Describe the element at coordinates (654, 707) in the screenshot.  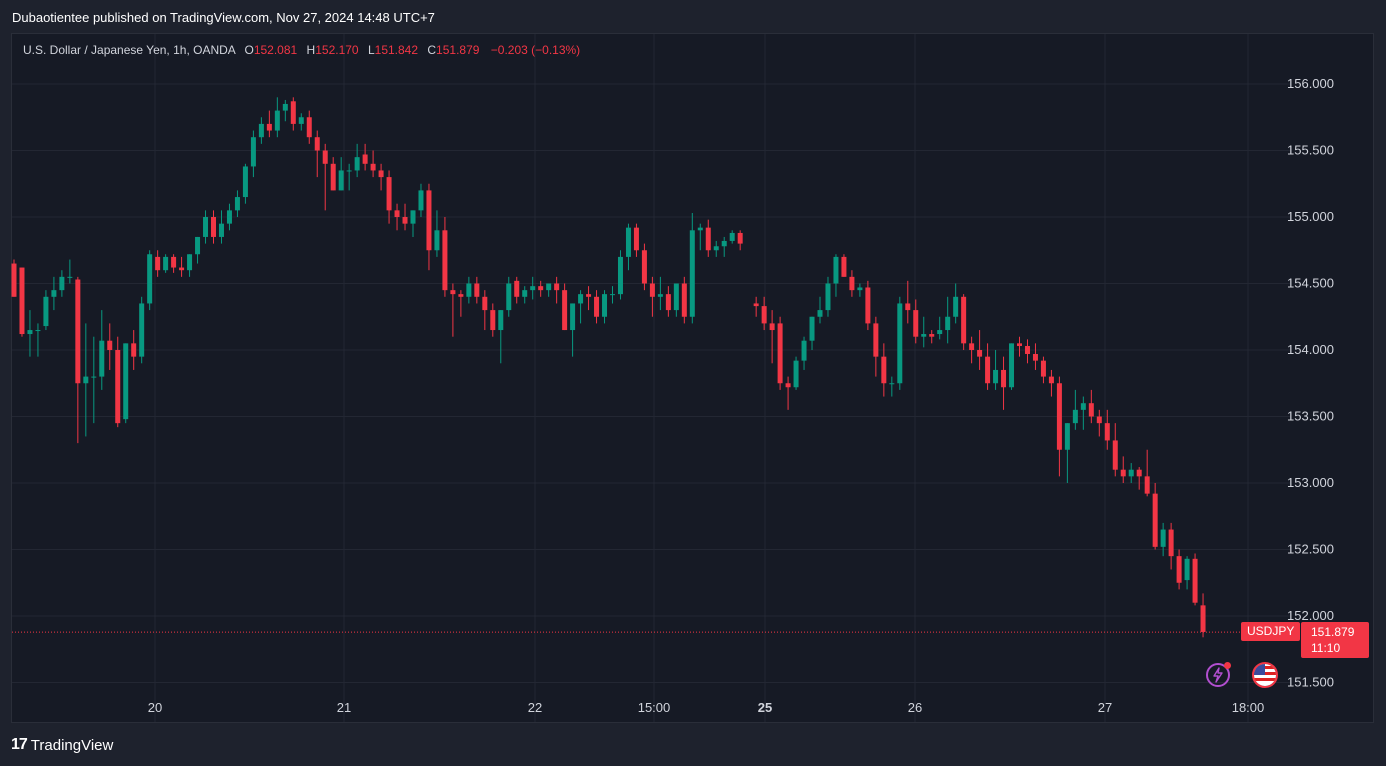
I see `time-tick-label: 15:00` at that location.